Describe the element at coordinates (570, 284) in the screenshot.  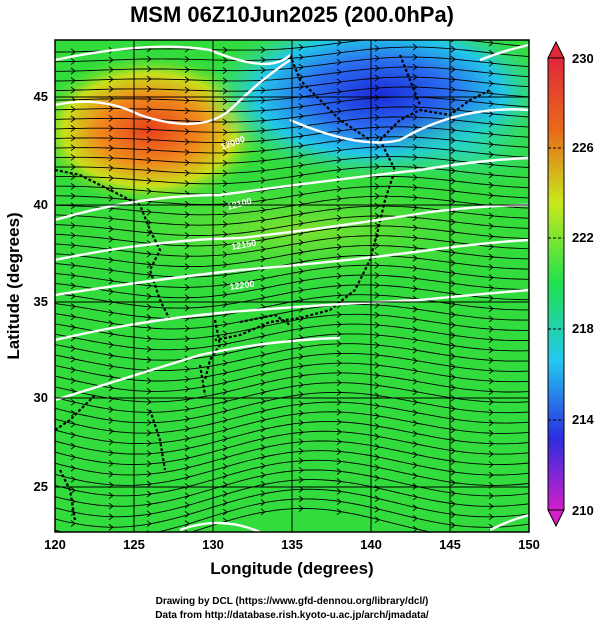
I see `colorbar: 230 226 222 218 214 210` at that location.